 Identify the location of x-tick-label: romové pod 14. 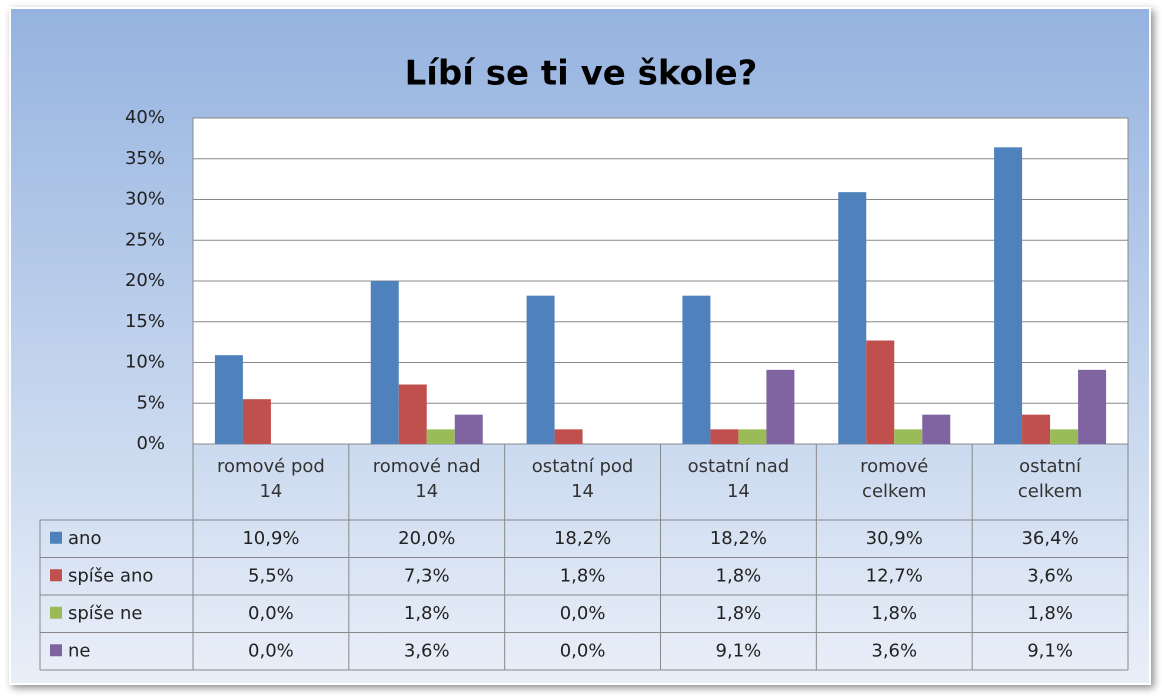
(270, 479).